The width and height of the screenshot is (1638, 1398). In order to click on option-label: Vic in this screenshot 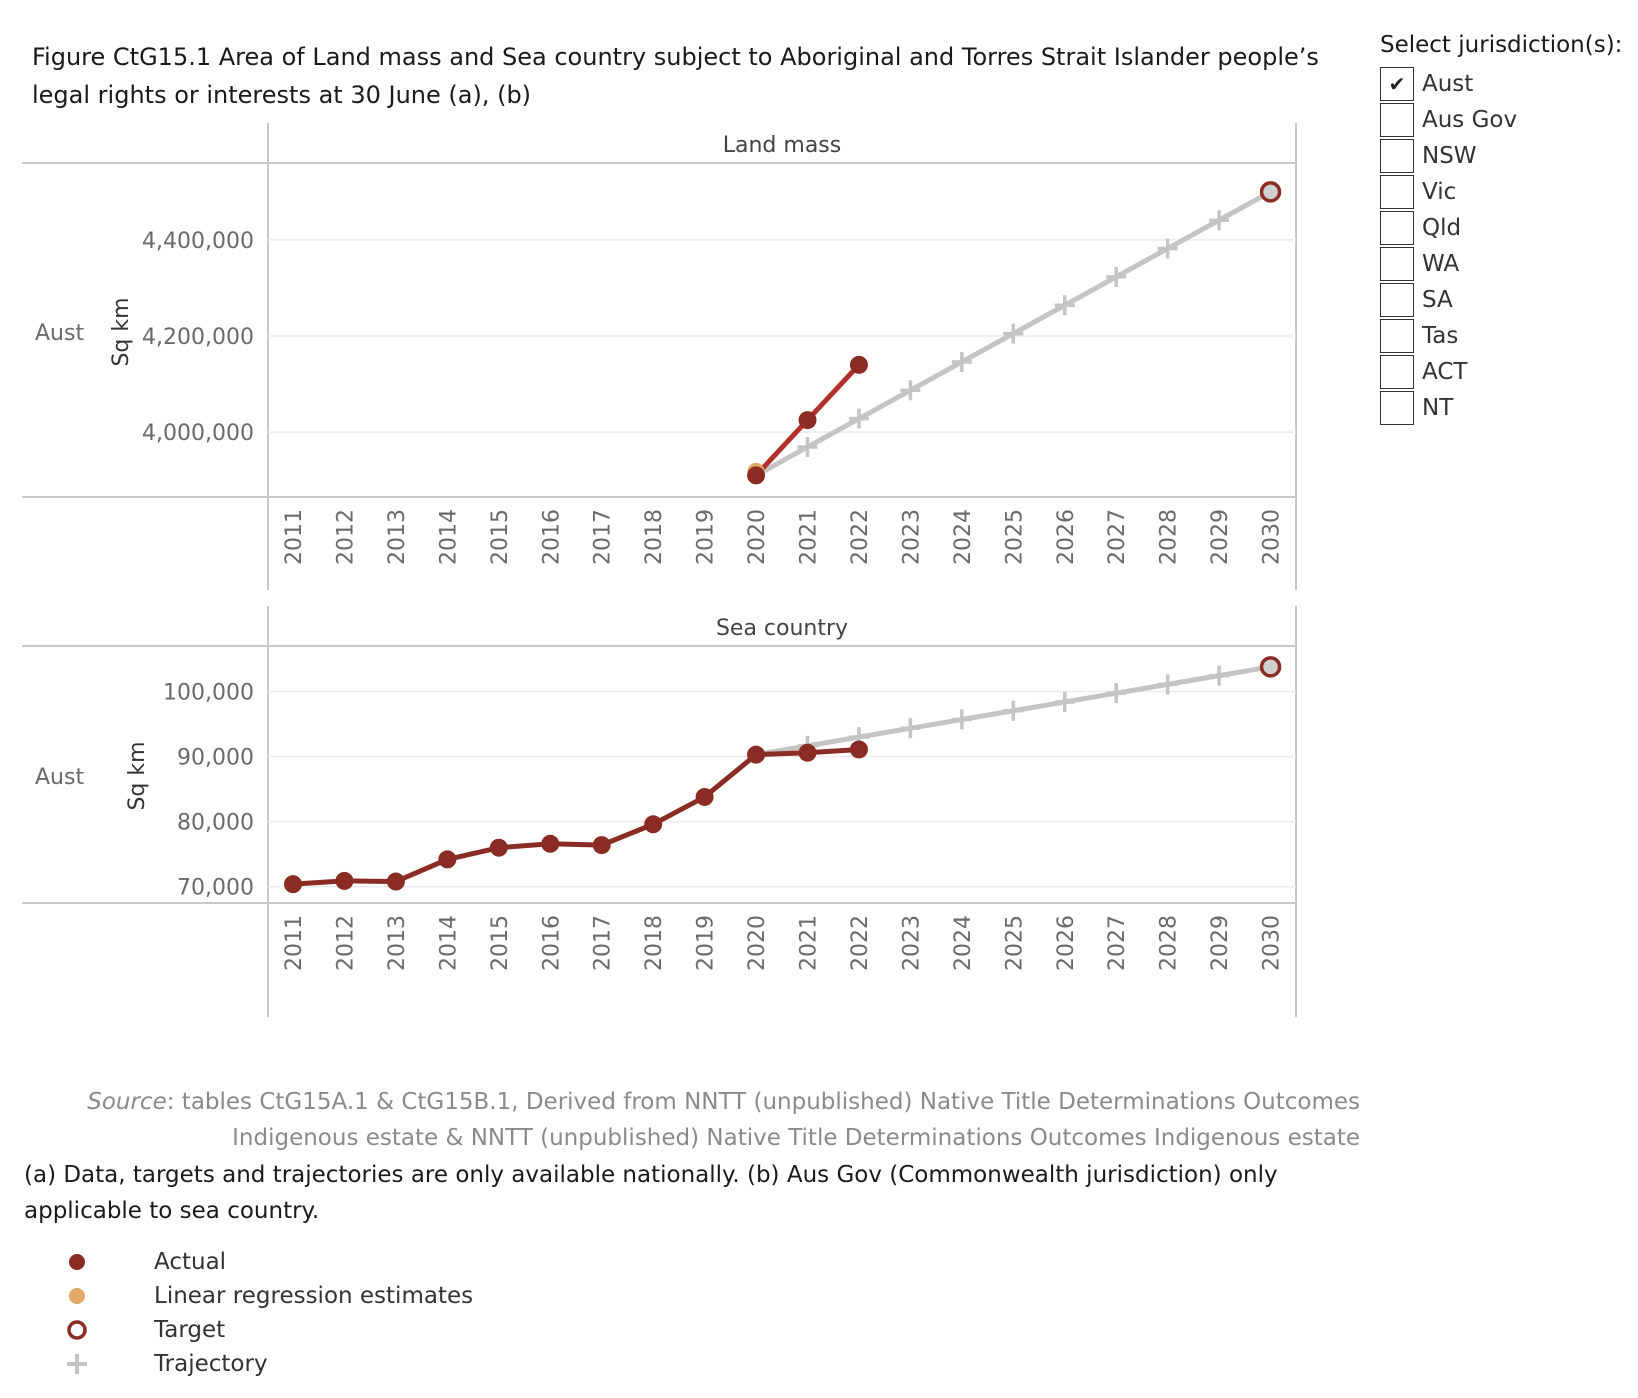, I will do `click(1439, 192)`.